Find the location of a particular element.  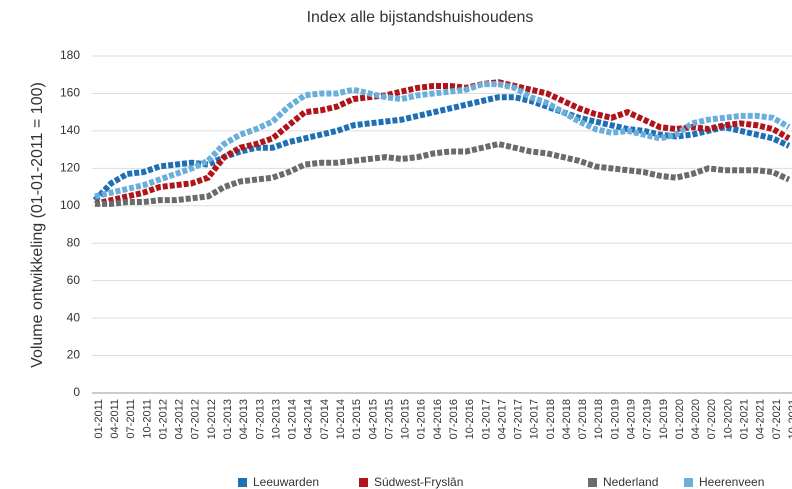

legend-label: Súdwest-Fryslân is located at coordinates (418, 482).